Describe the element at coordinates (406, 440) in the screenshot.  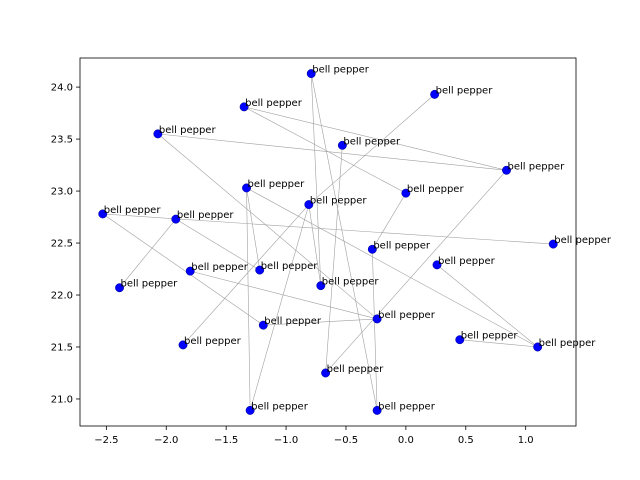
I see `x-tick-label: 0.0` at that location.